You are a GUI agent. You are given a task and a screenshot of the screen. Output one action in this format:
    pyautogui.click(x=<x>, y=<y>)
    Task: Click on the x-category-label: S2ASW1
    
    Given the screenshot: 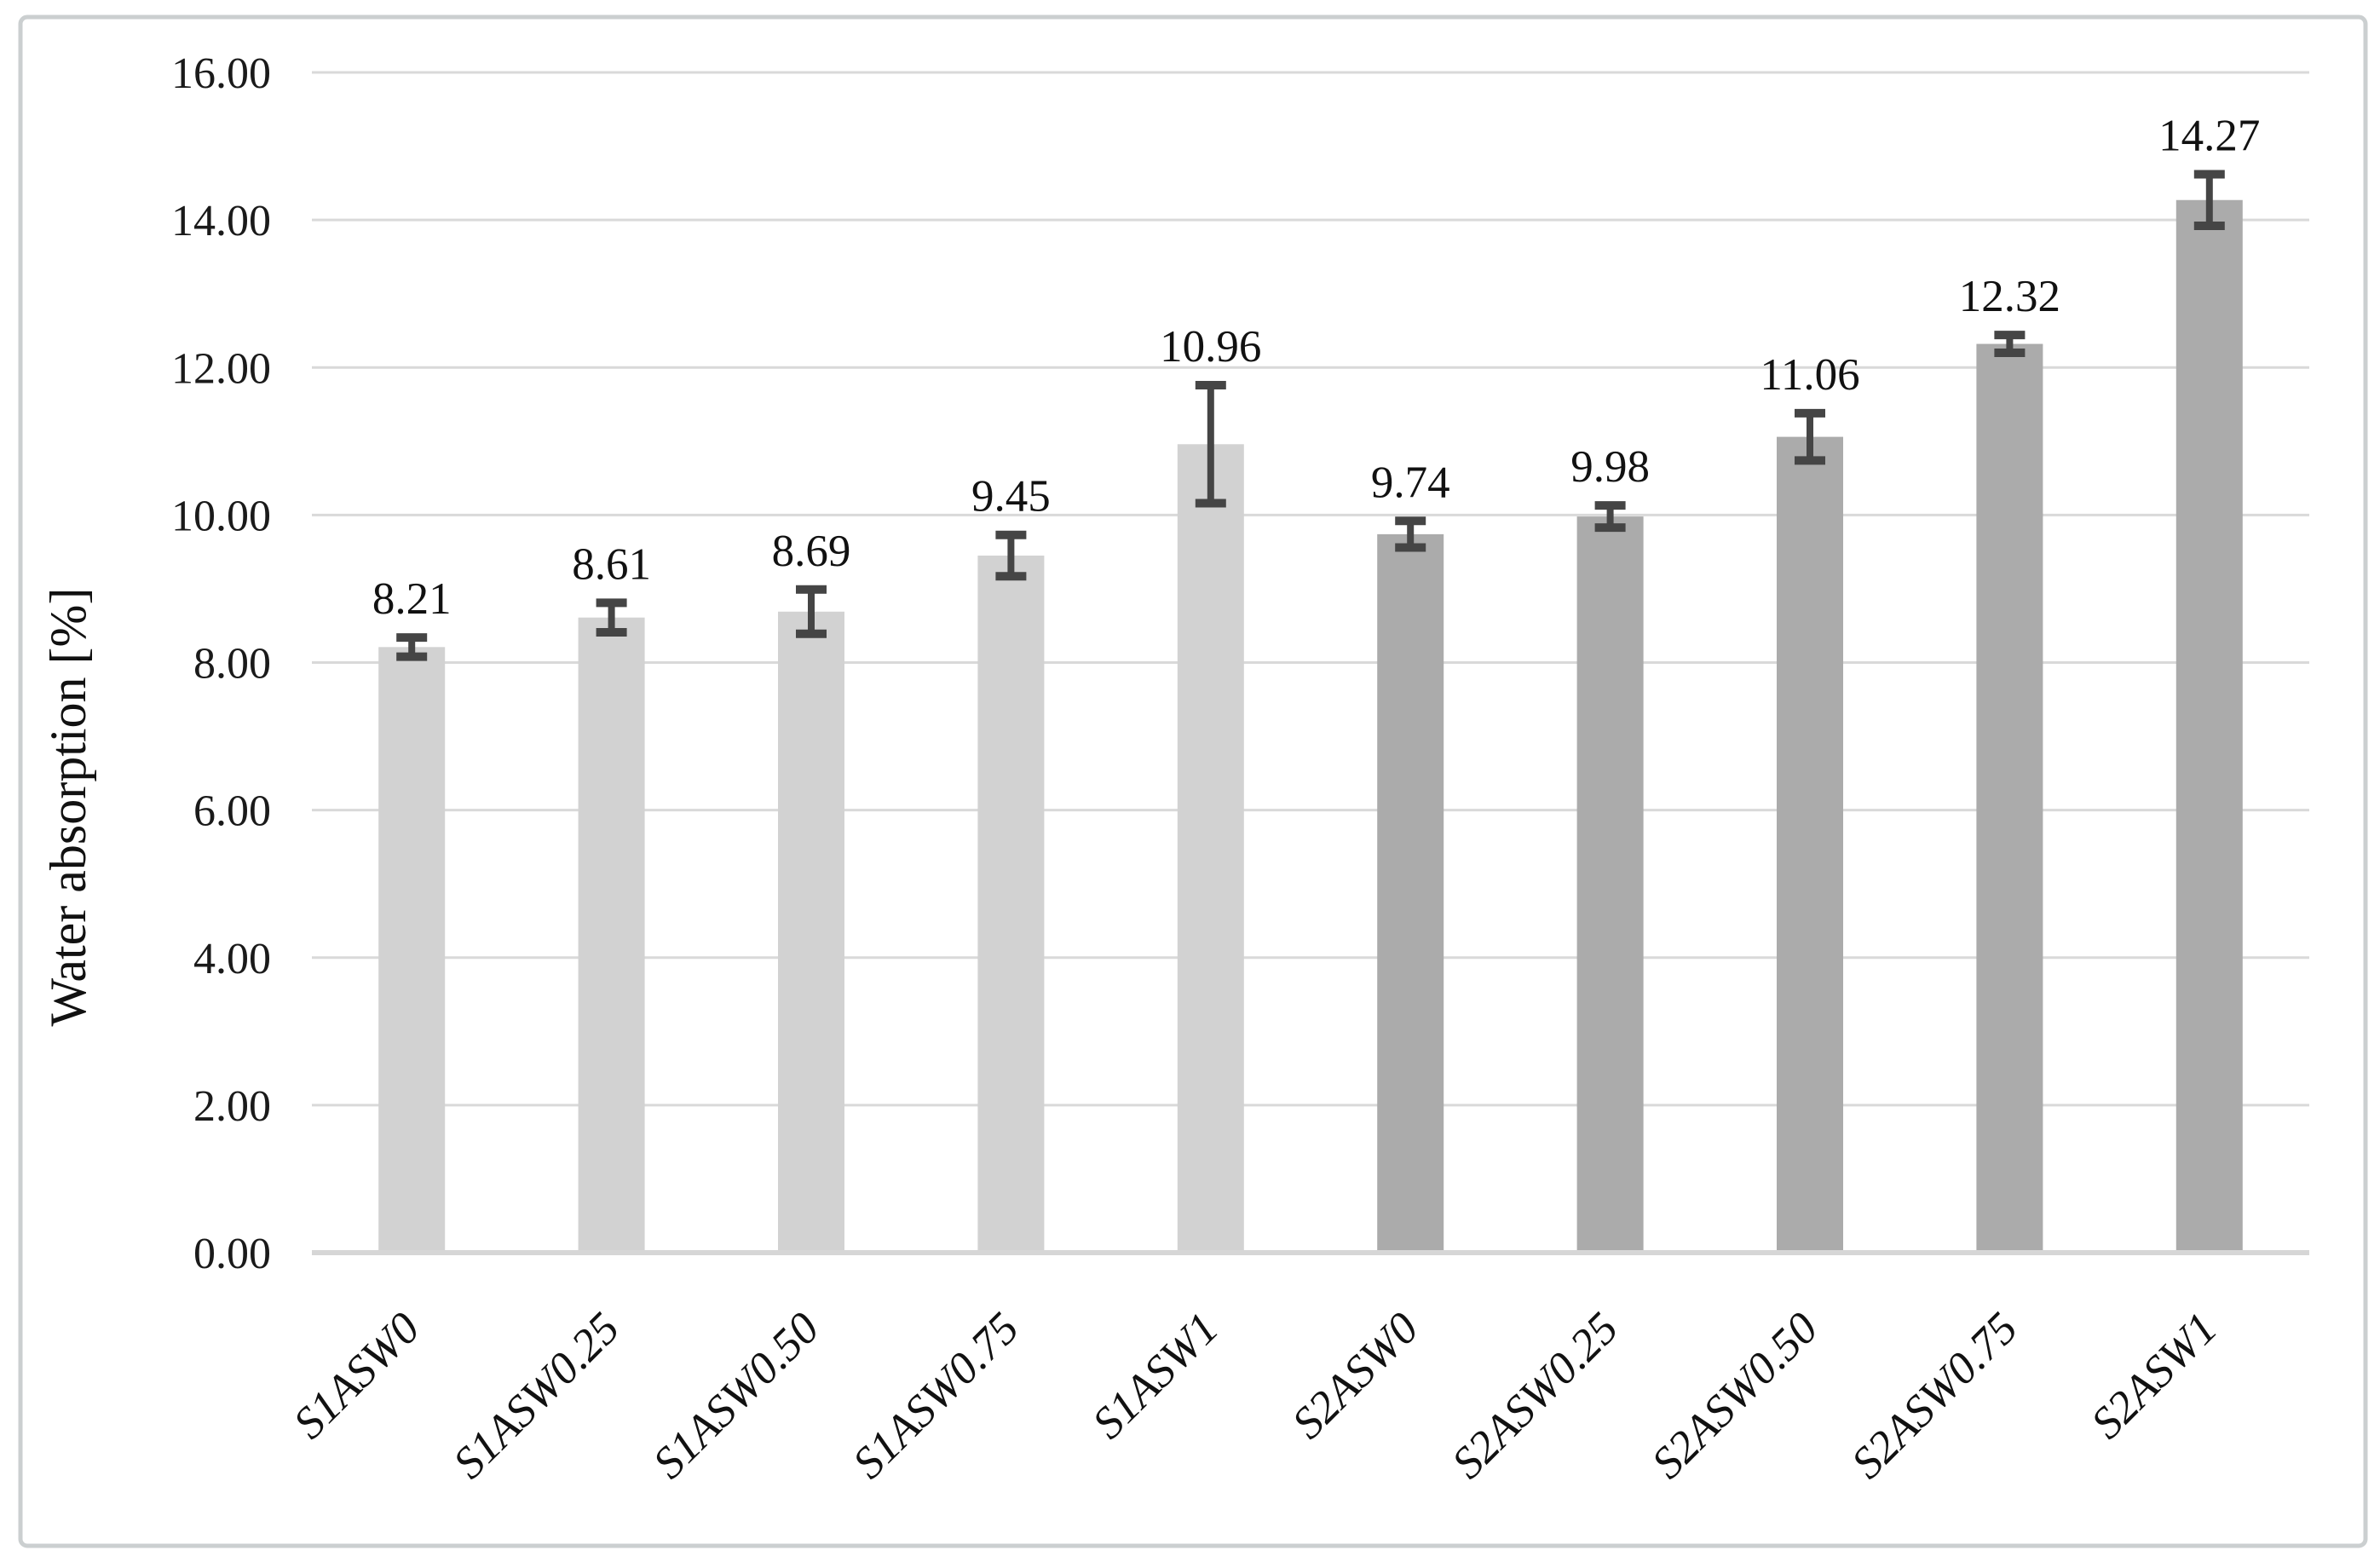 What is the action you would take?
    pyautogui.click(x=2154, y=1375)
    